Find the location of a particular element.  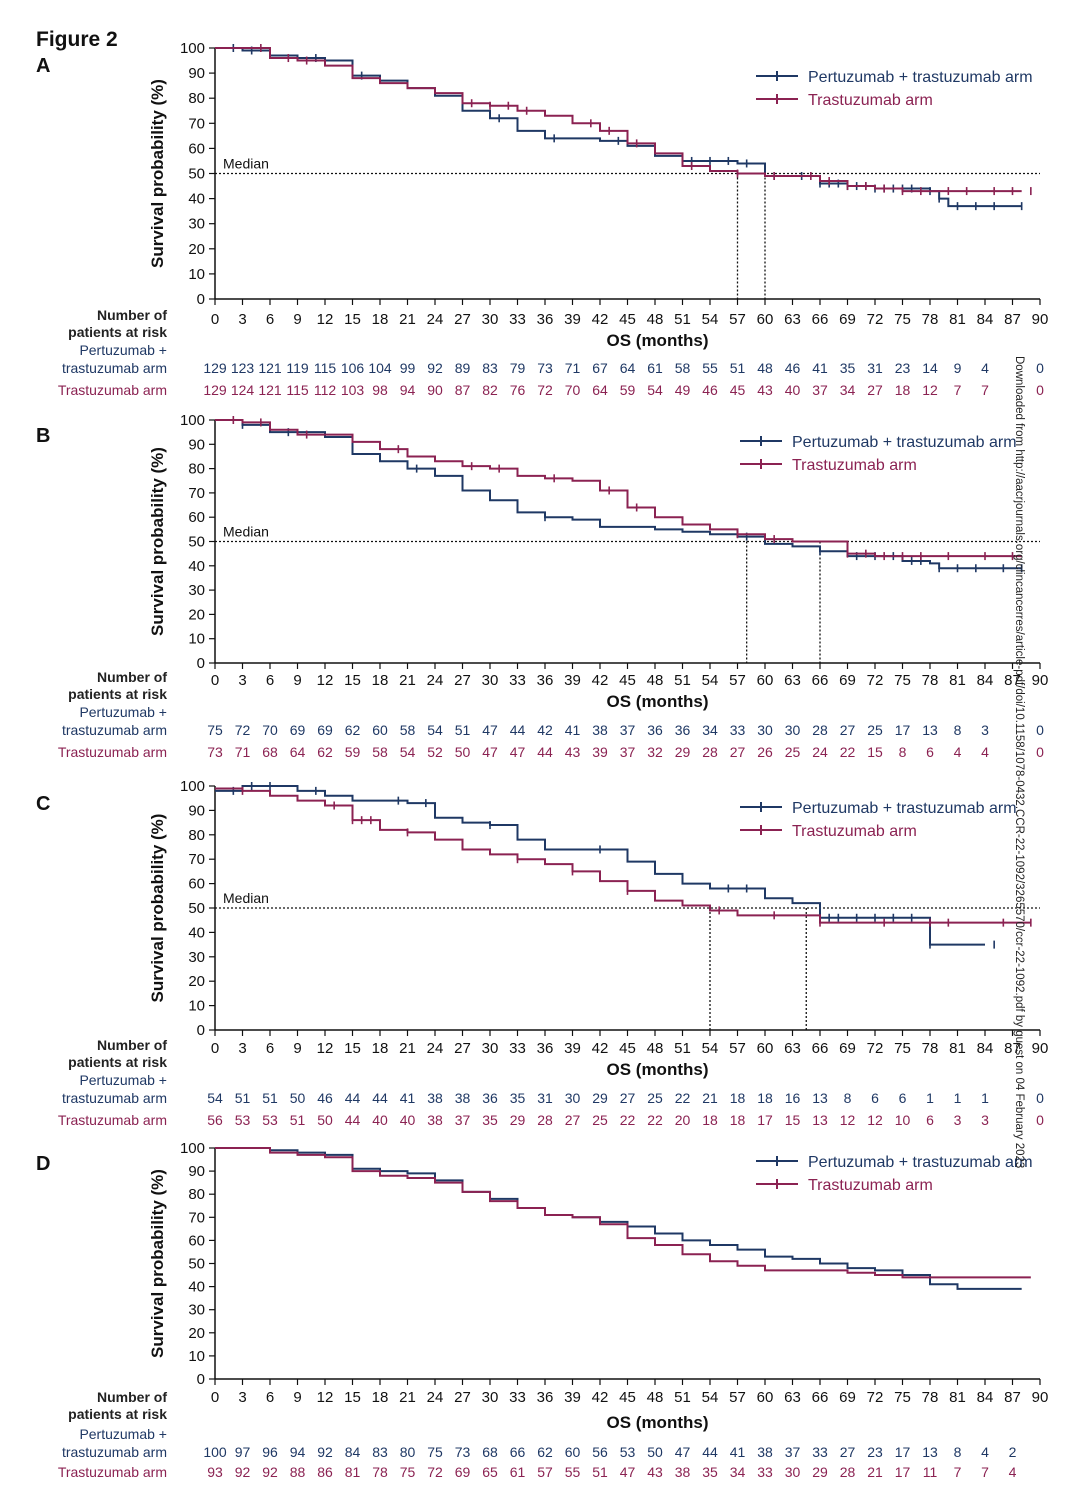

km-curve-pertuzumab-trastuzumab is located at coordinates (618, 1218).